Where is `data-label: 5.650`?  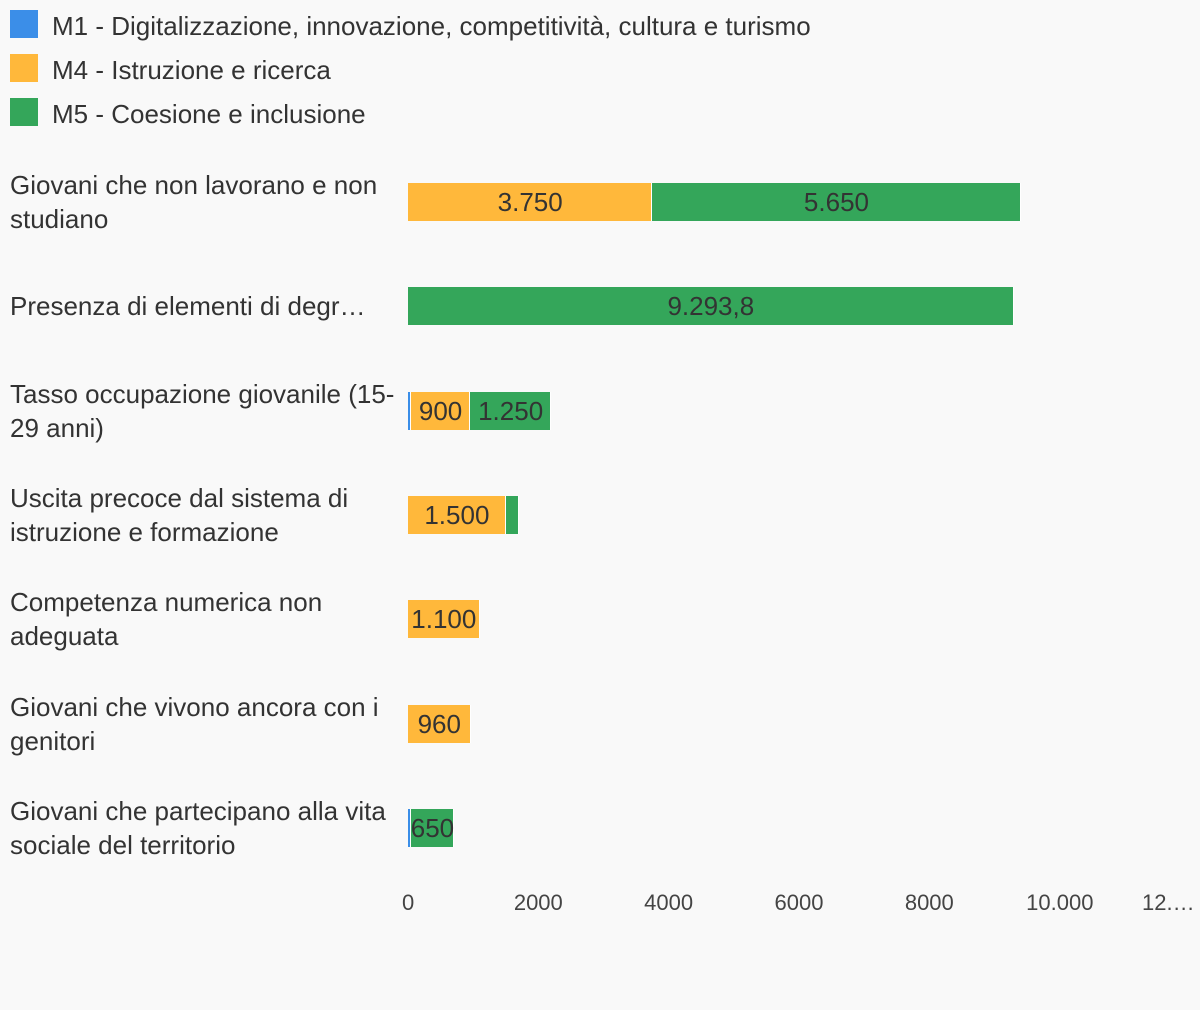
data-label: 5.650 is located at coordinates (836, 202).